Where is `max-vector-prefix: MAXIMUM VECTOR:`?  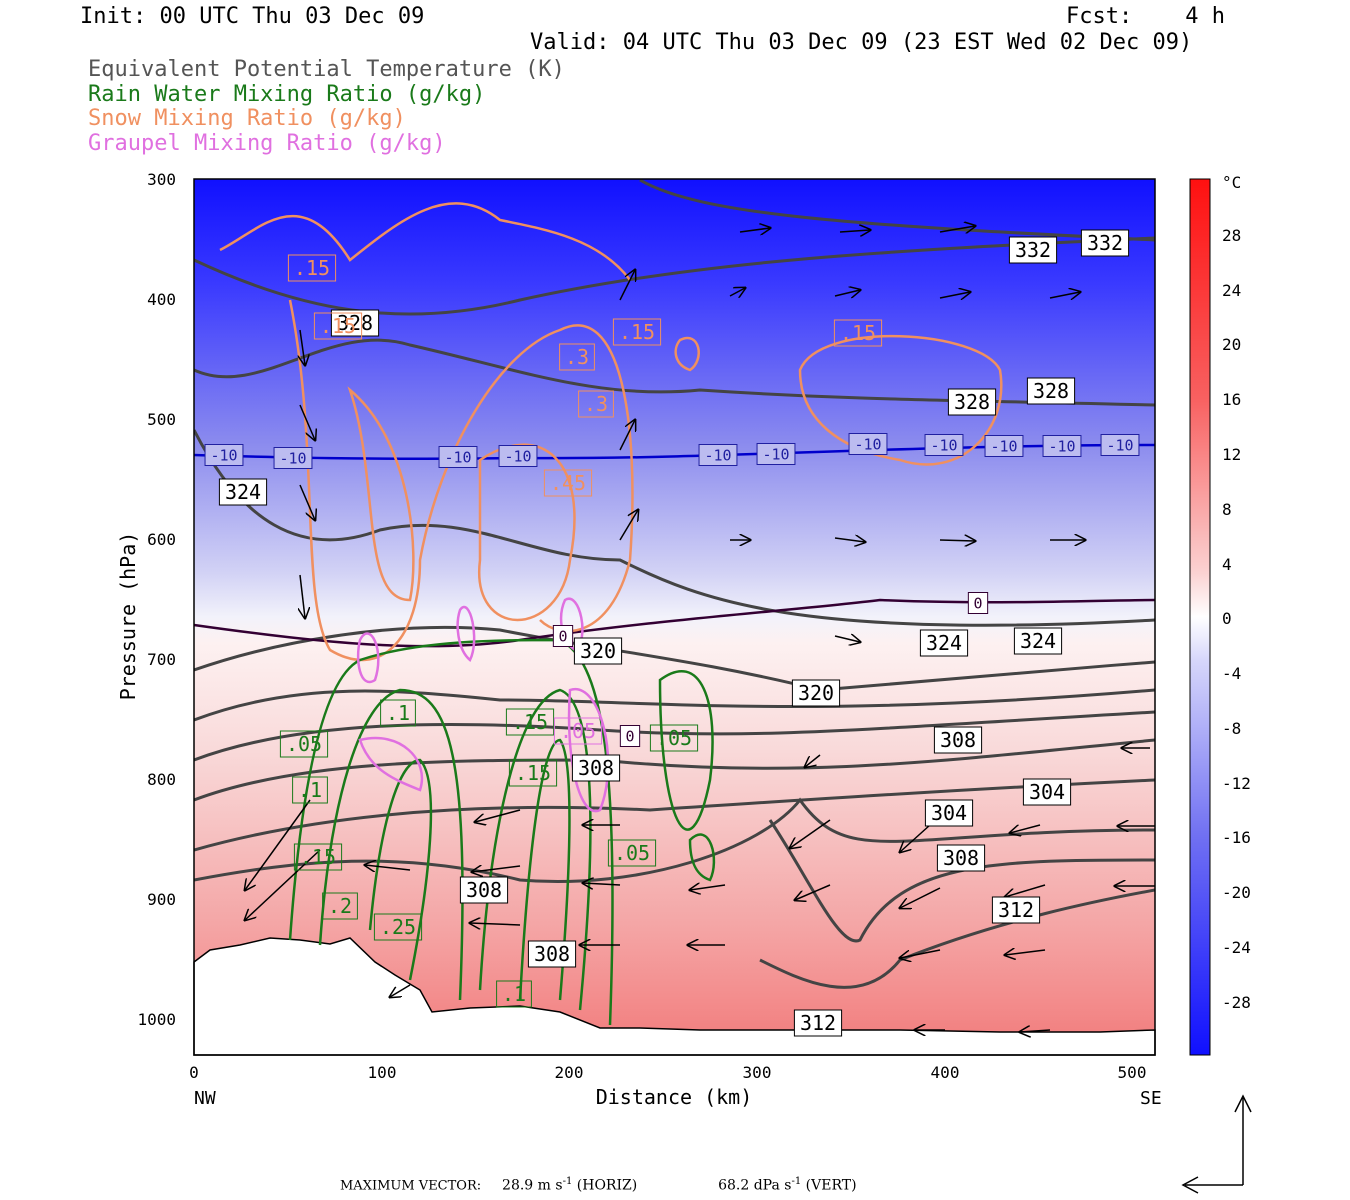
max-vector-prefix: MAXIMUM VECTOR: is located at coordinates (411, 1186).